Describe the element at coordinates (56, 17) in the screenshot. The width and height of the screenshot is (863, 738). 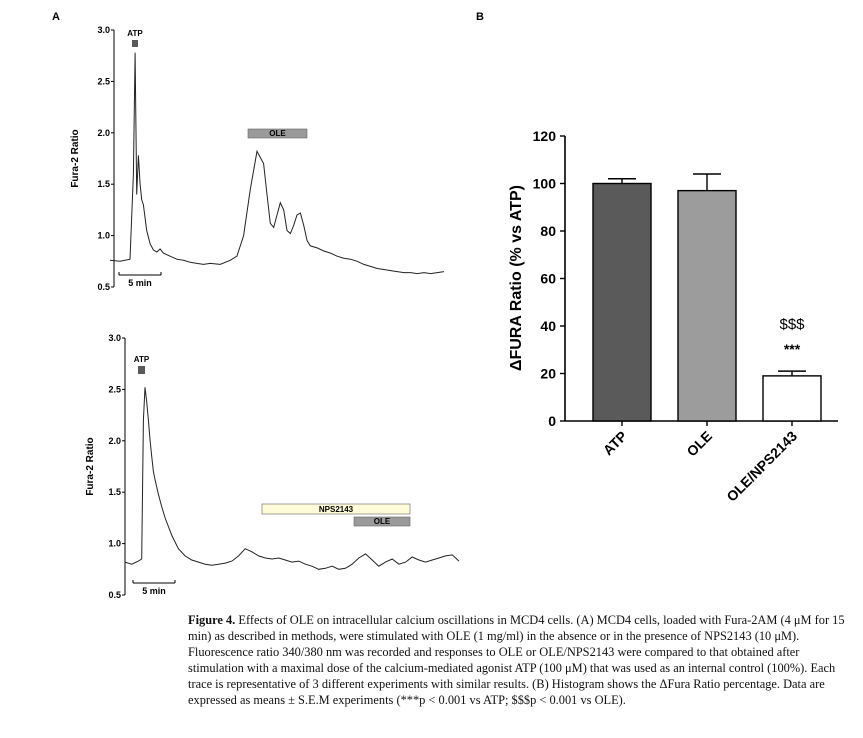
I see `panel-label-a: A` at that location.